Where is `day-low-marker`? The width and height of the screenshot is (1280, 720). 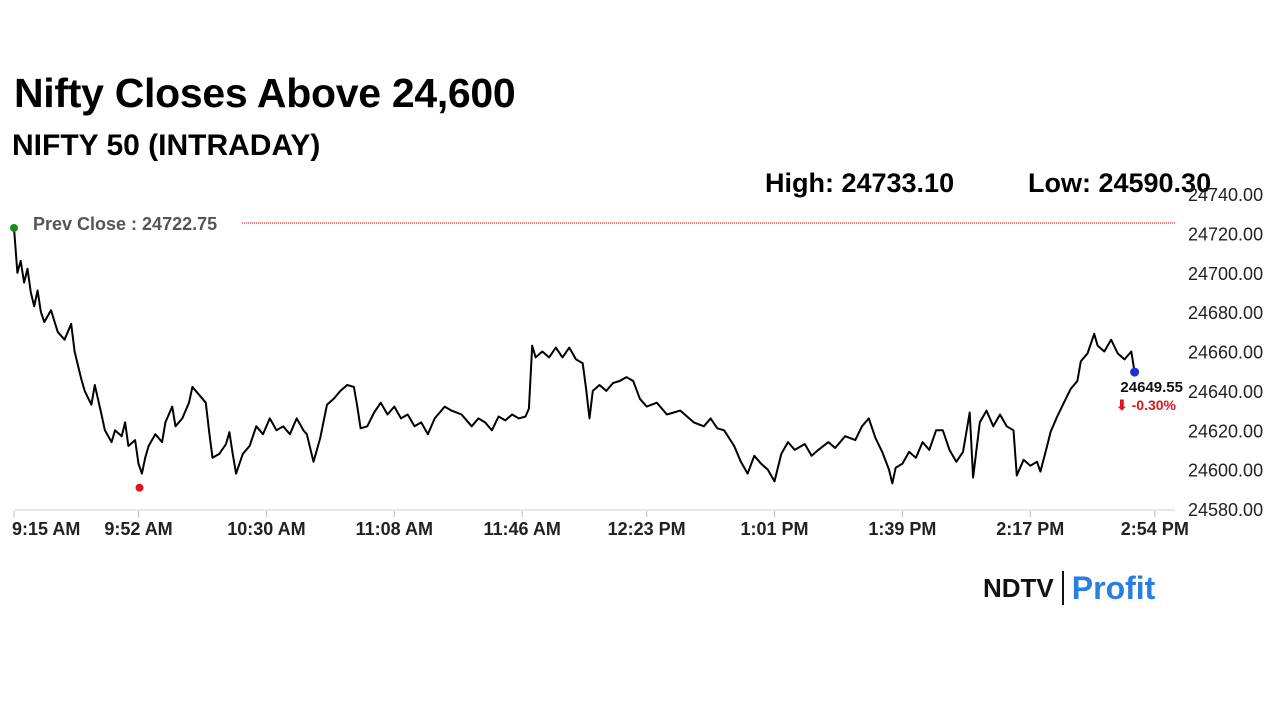
day-low-marker is located at coordinates (139, 487).